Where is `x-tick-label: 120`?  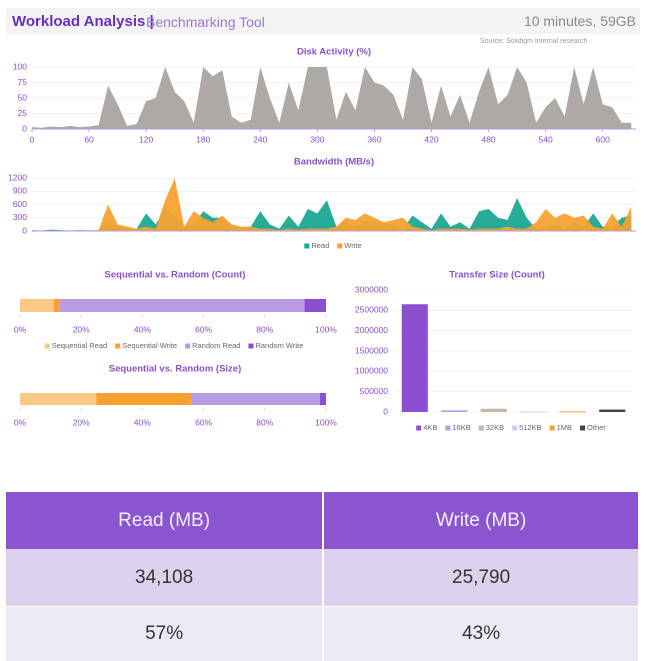
x-tick-label: 120 is located at coordinates (146, 139).